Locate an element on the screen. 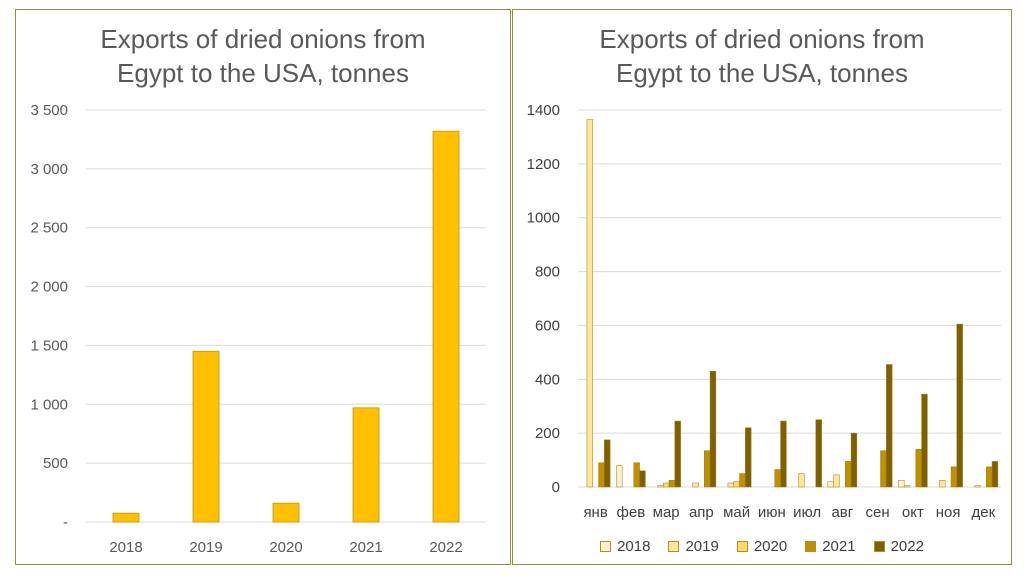  x-tick-label: дек is located at coordinates (984, 512).